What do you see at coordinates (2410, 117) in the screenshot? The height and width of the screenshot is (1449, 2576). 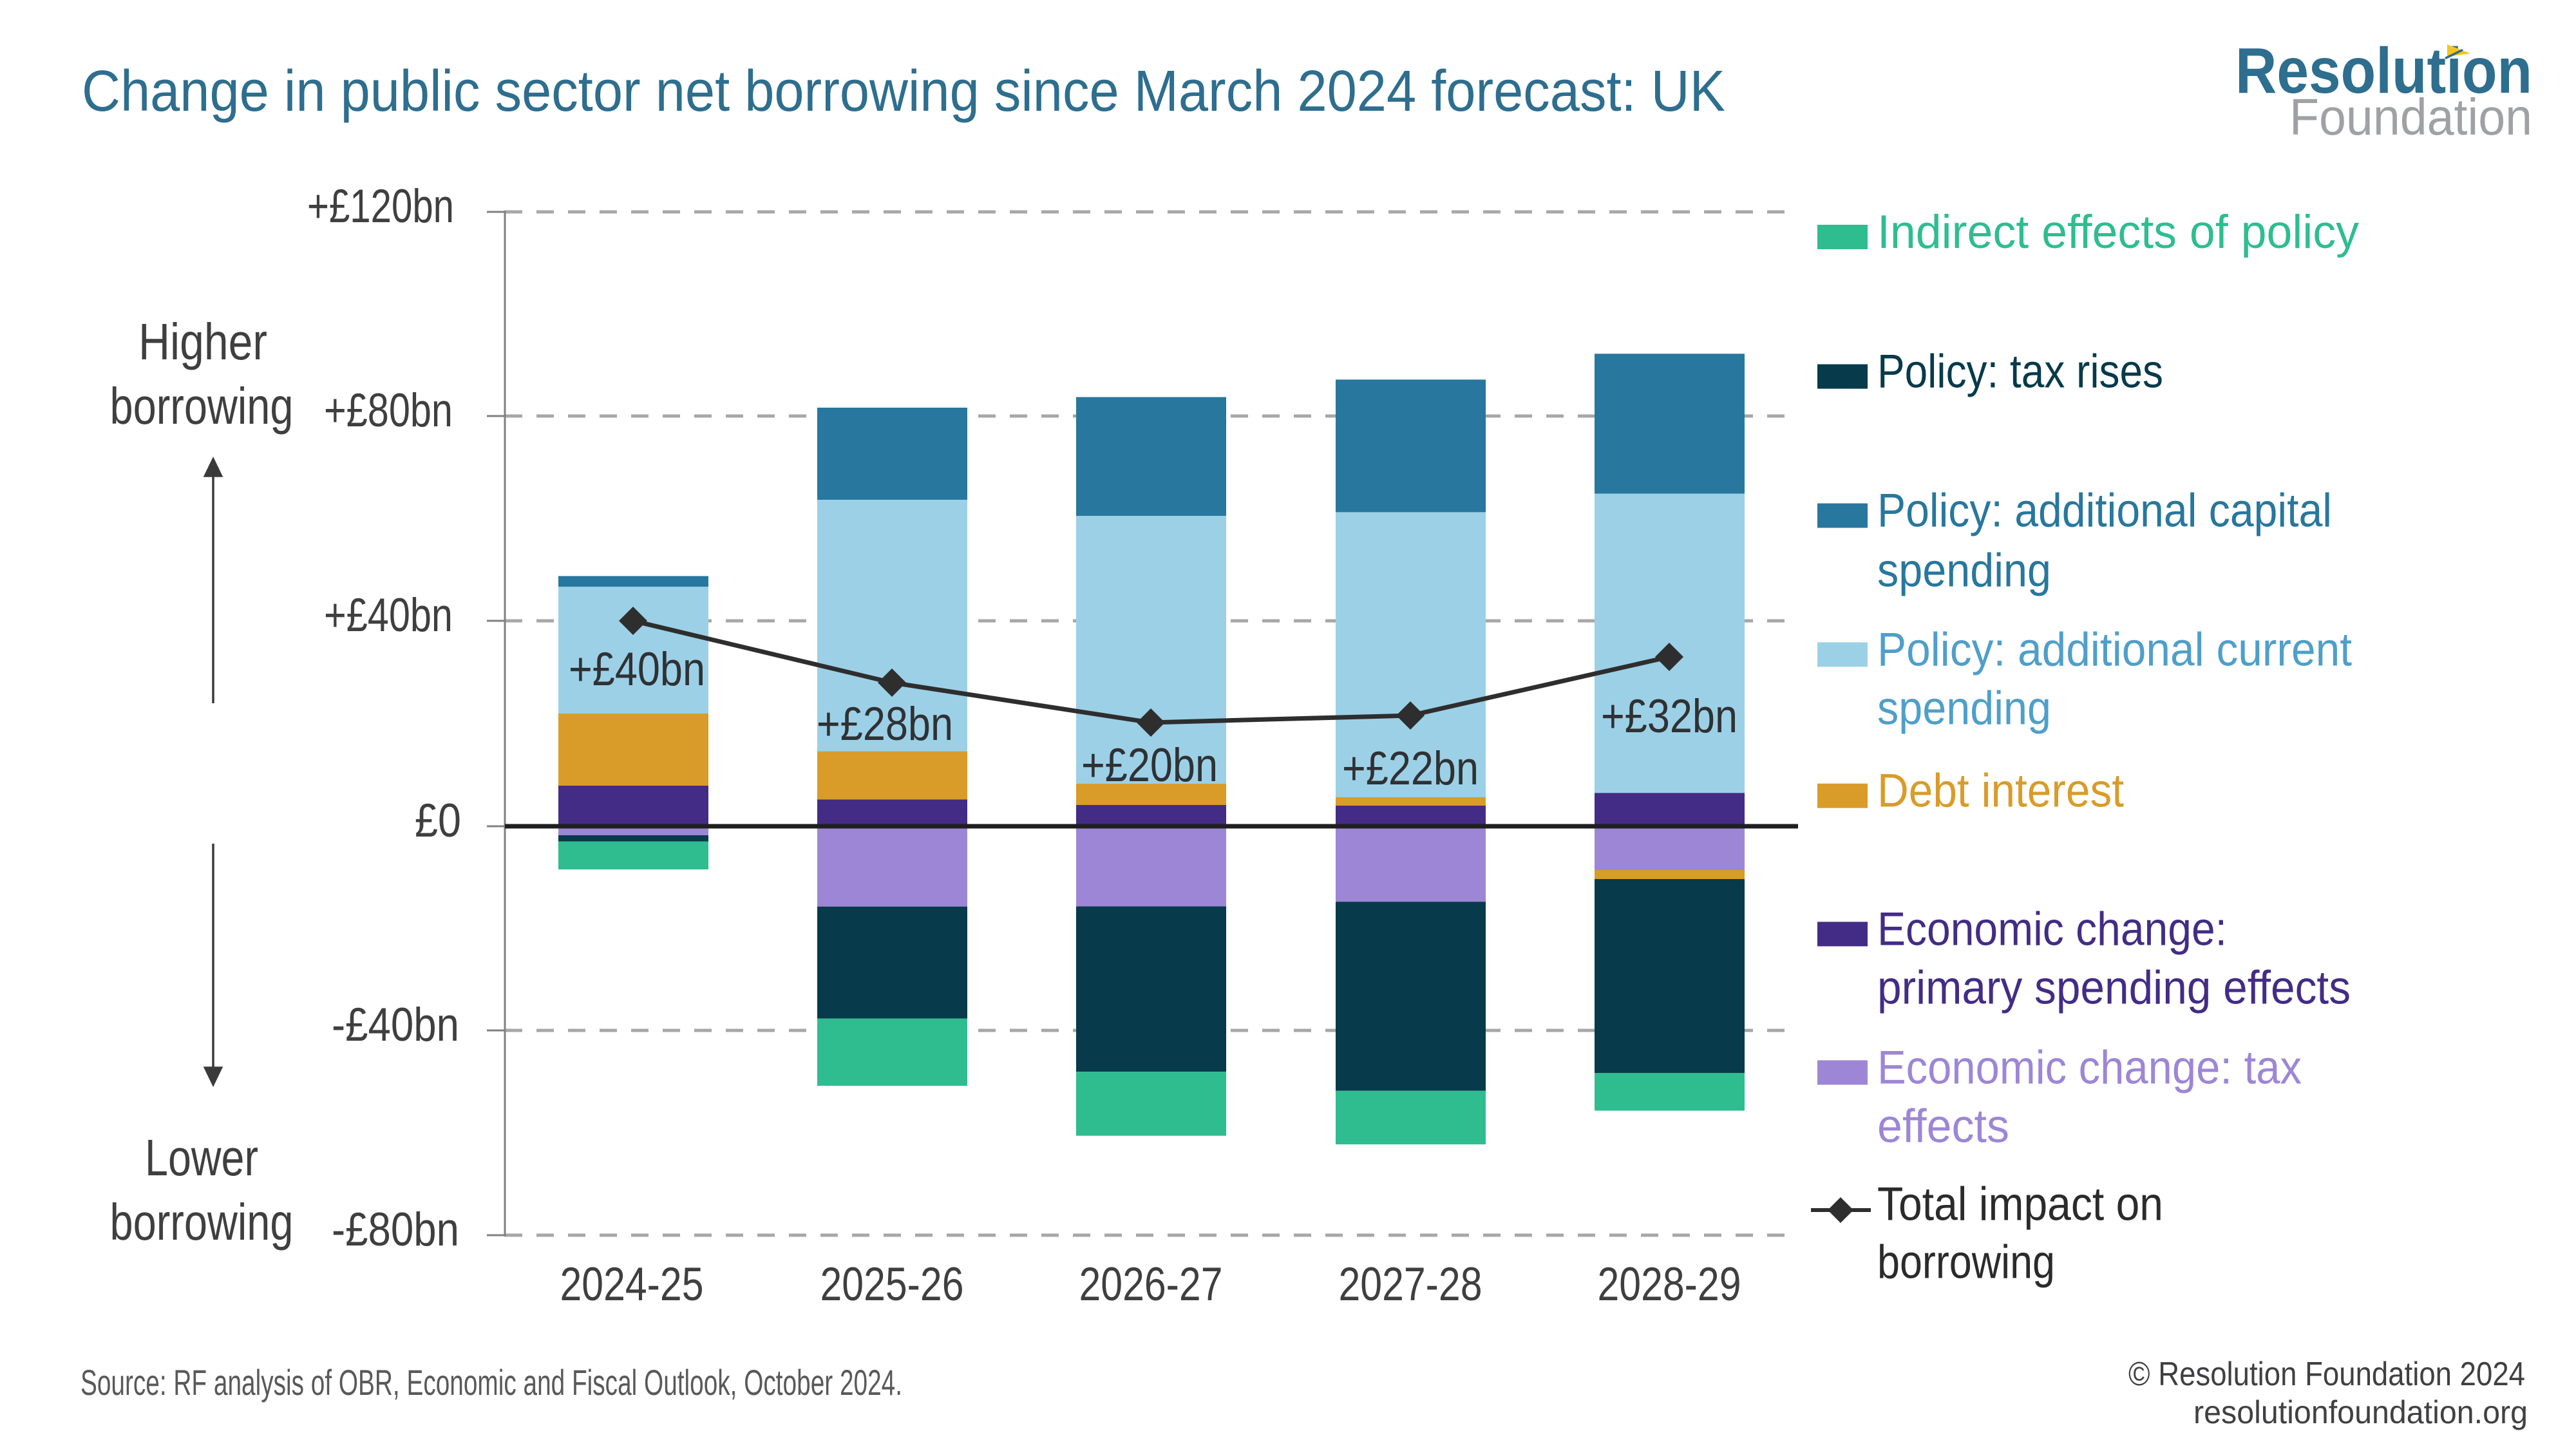 I see `svg-text: Foundation` at bounding box center [2410, 117].